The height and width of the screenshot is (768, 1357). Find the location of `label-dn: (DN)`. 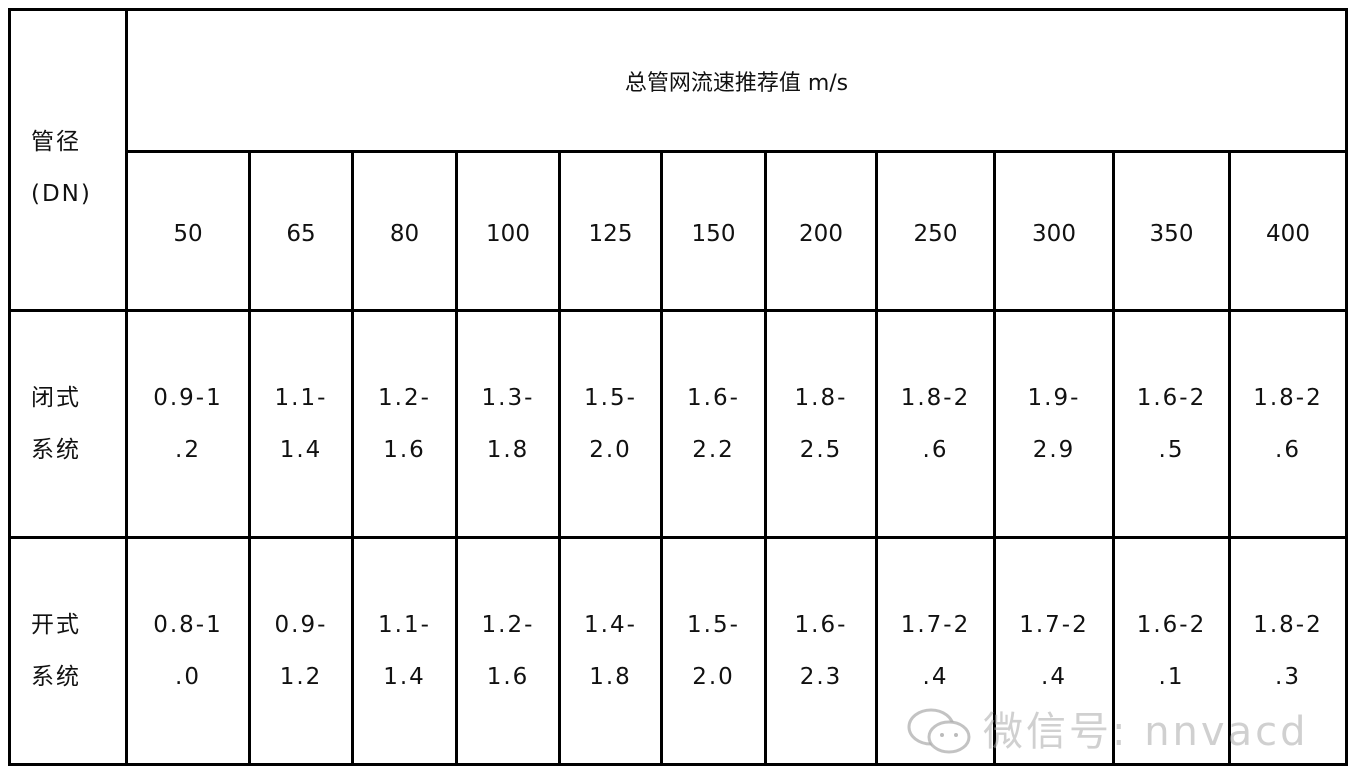

label-dn: (DN) is located at coordinates (61, 194).